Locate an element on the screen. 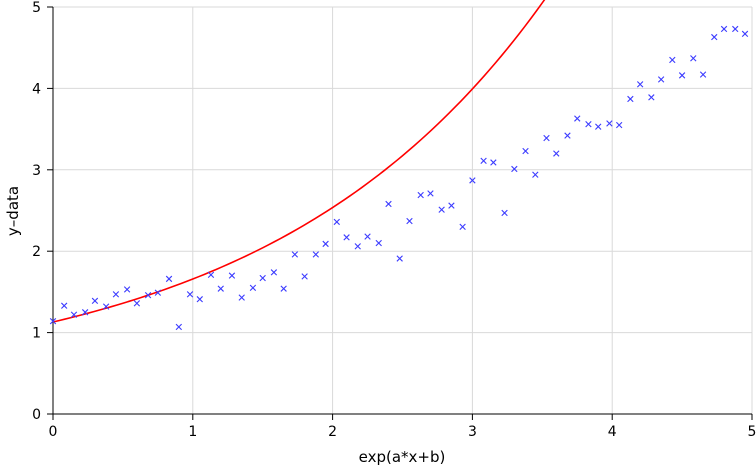 Image resolution: width=756 pixels, height=467 pixels. y-tick-label-4: 4 is located at coordinates (36, 89).